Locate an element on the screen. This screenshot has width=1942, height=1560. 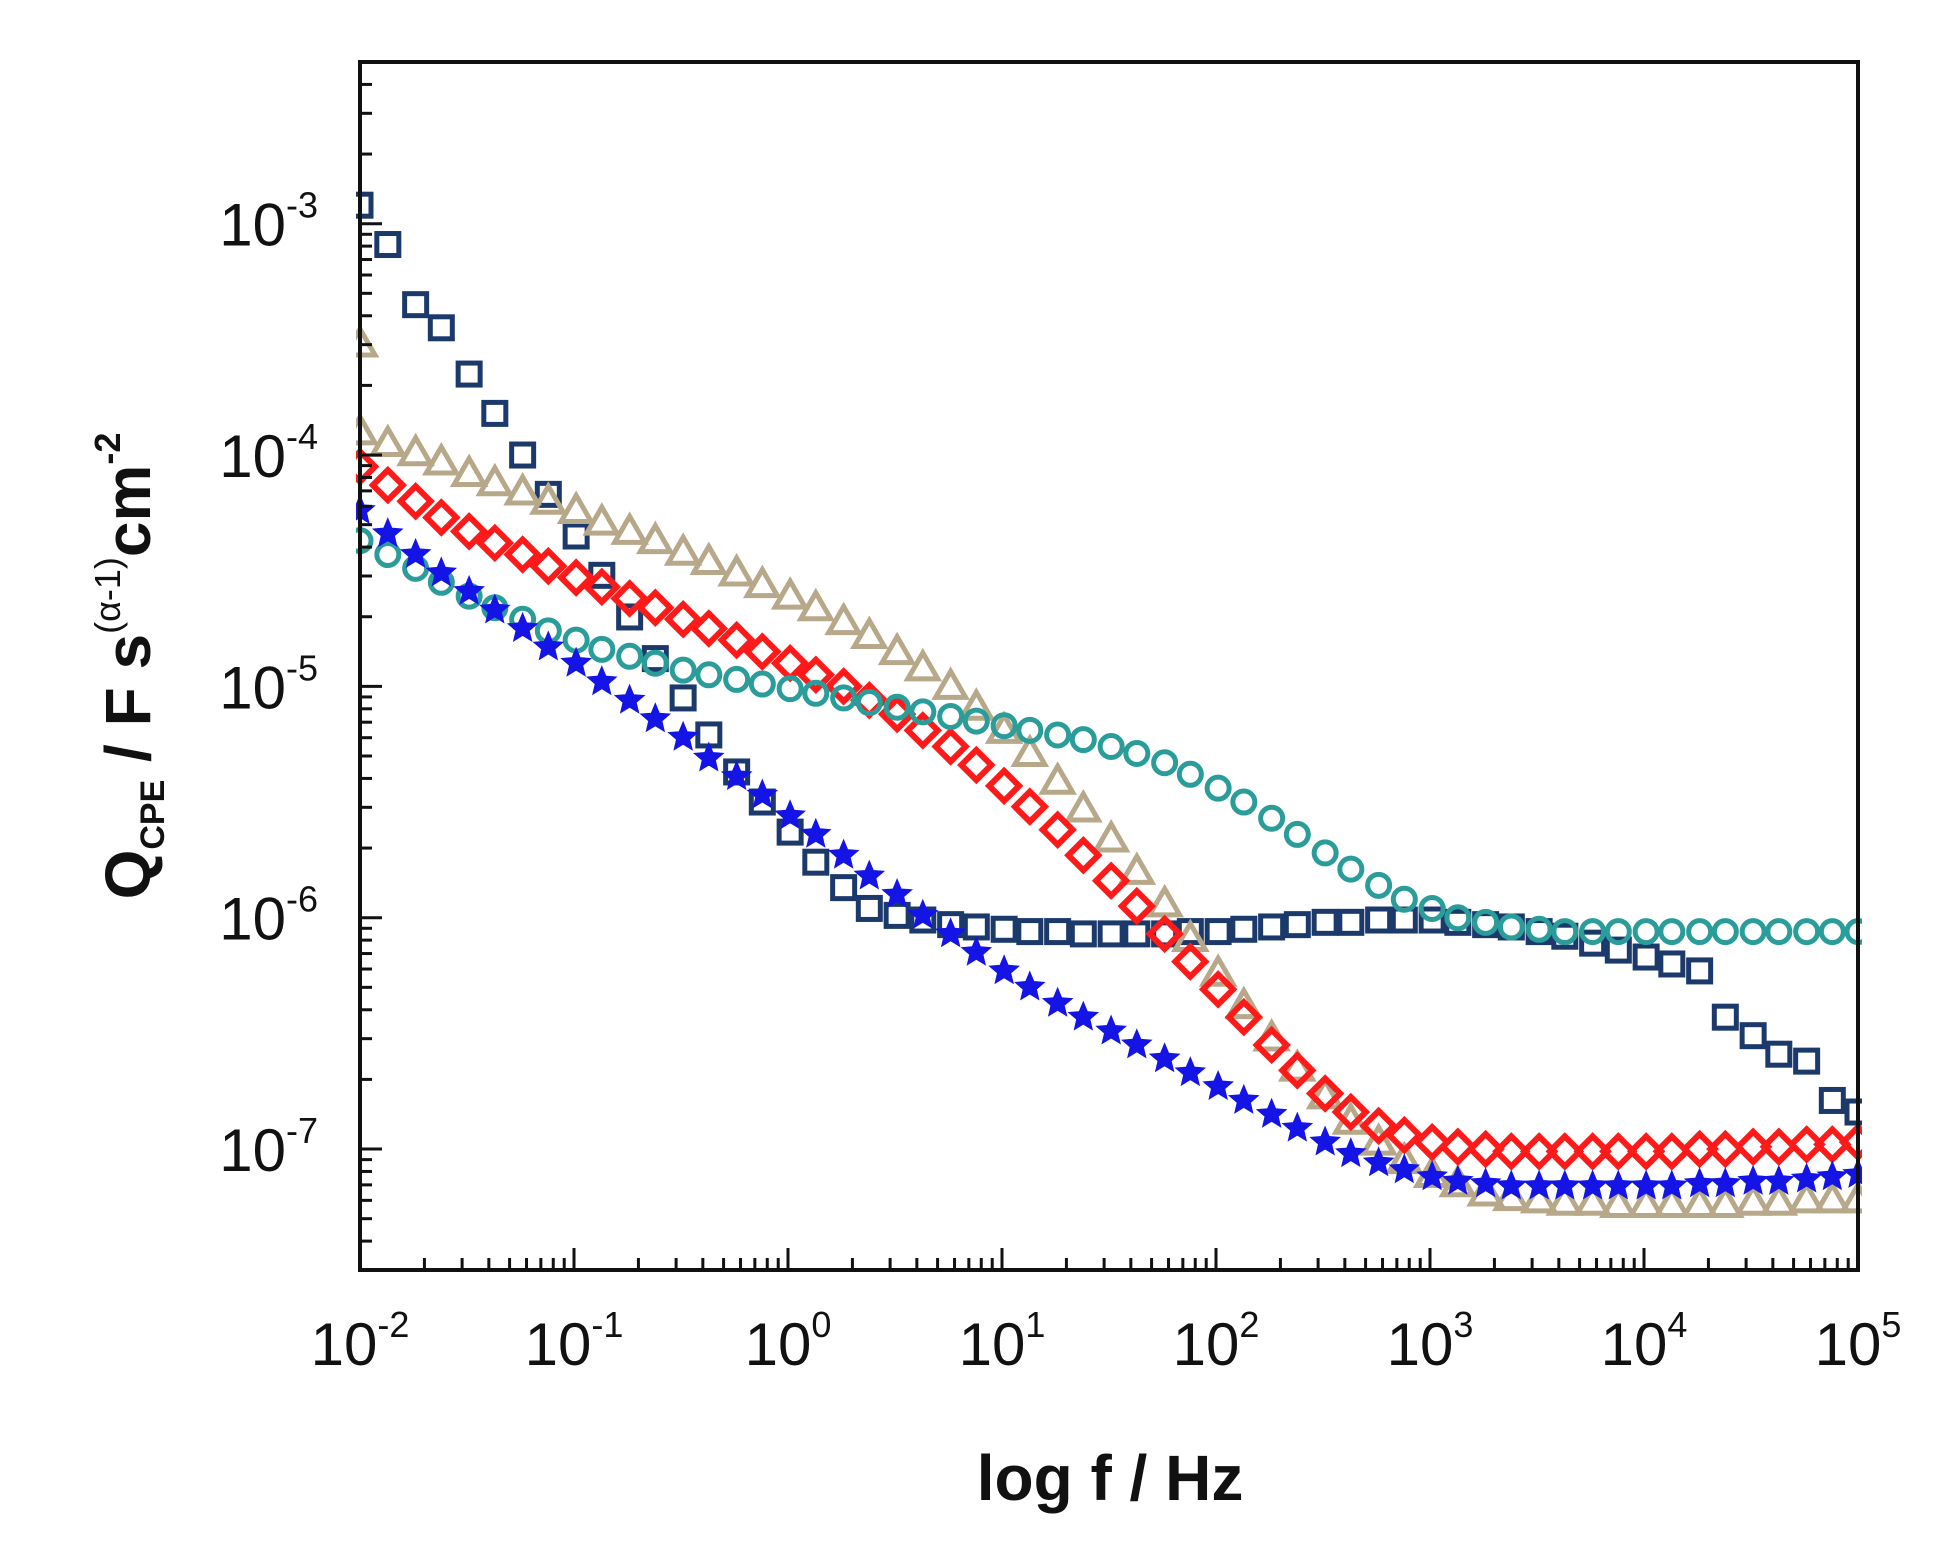
y-tick-label: 10⁻⁷ is located at coordinates (268, 1147).